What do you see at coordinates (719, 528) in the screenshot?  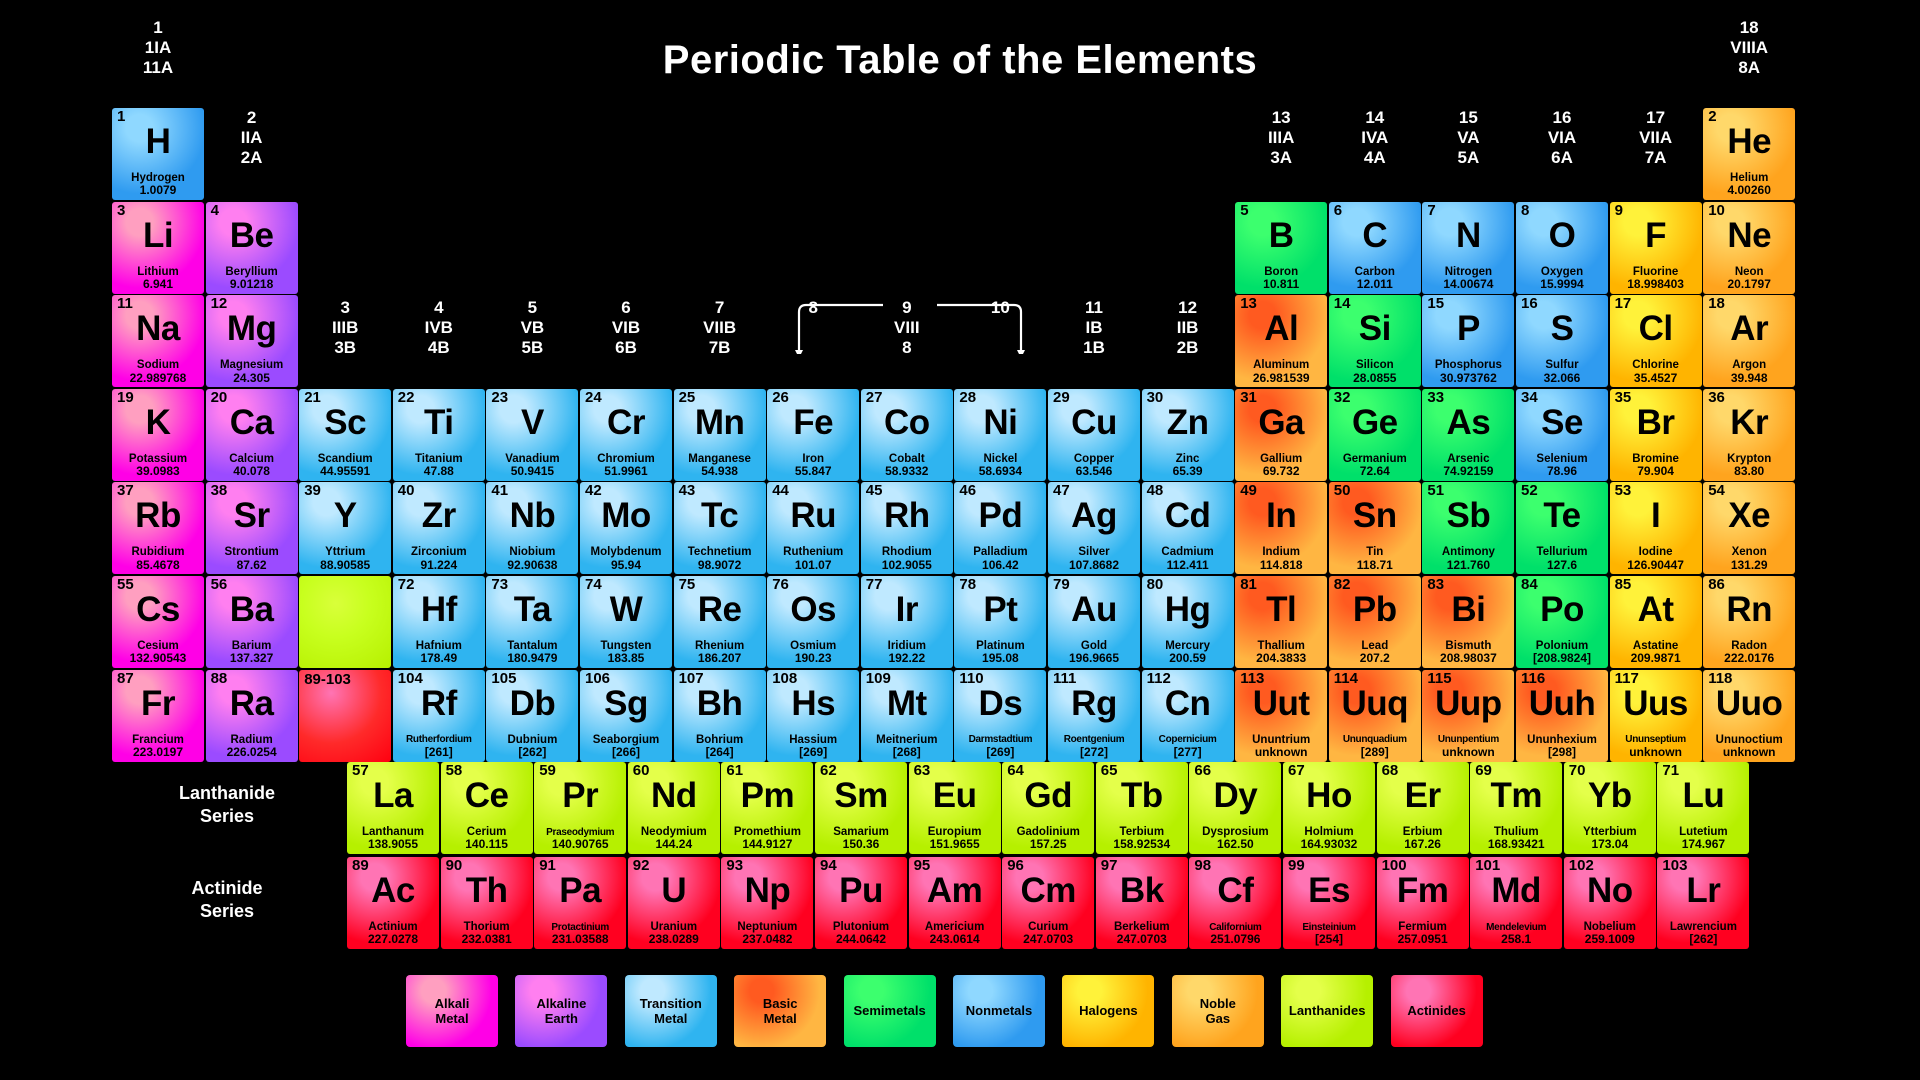 I see `element-cell-Tc: 43 Tc Technetium 98.9072` at bounding box center [719, 528].